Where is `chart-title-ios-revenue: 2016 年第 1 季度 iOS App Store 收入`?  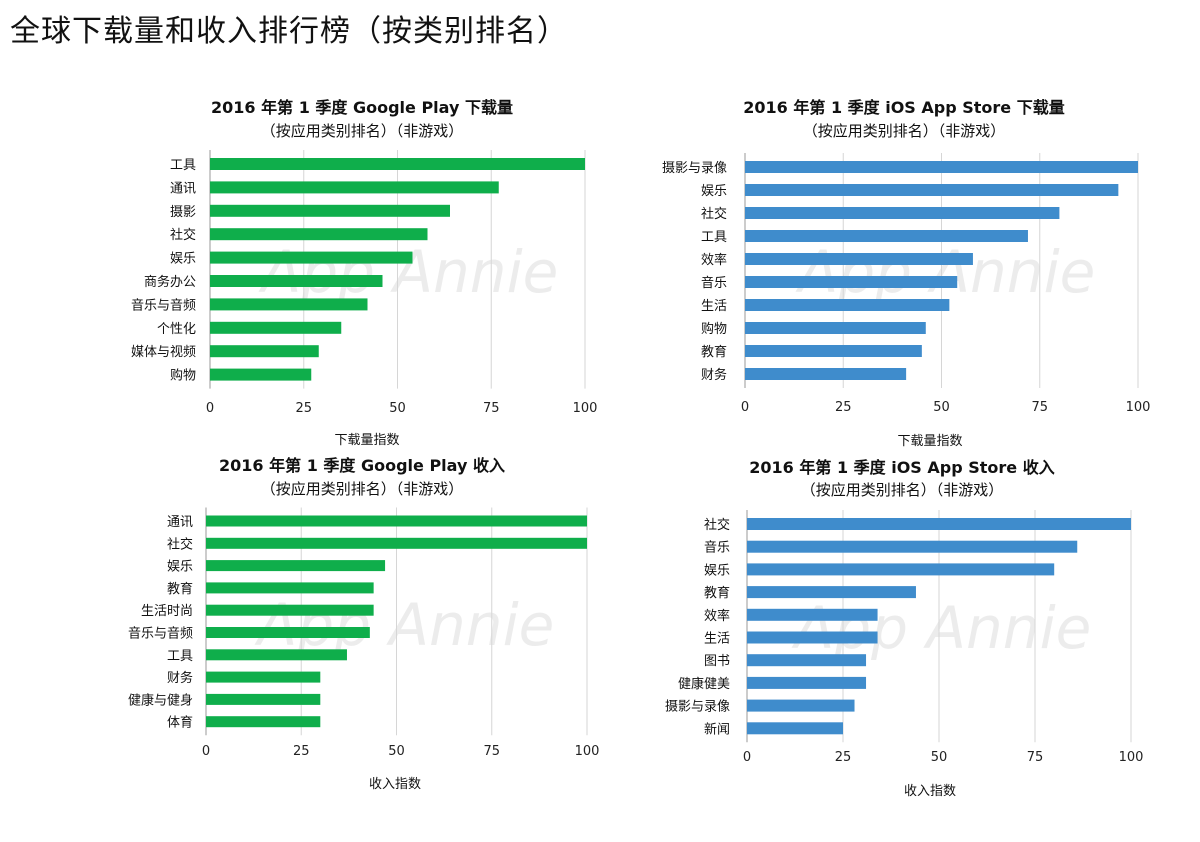
chart-title-ios-revenue: 2016 年第 1 季度 iOS App Store 收入 is located at coordinates (901, 467).